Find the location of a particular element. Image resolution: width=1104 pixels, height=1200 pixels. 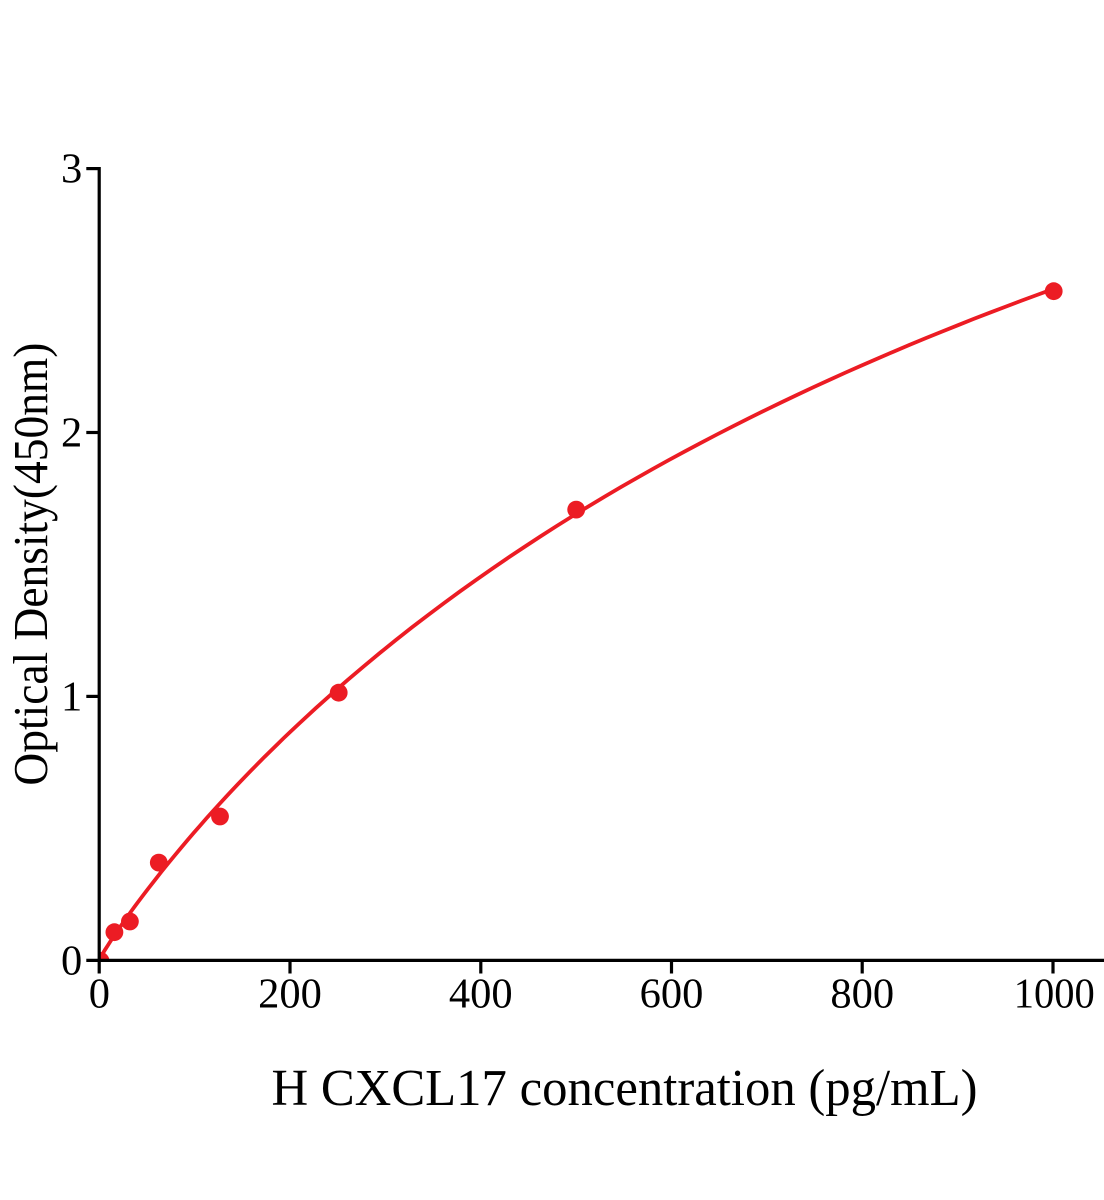

svg-text: 1000 is located at coordinates (1054, 994).